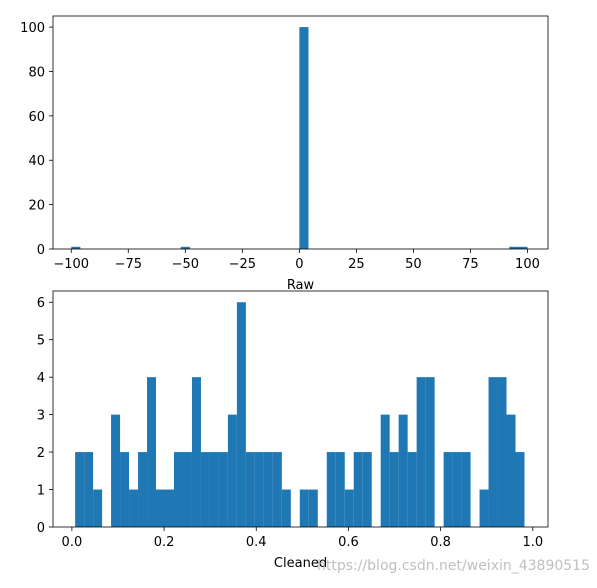 The image size is (597, 588). I want to click on y-tick-label: 5, so click(41, 341).